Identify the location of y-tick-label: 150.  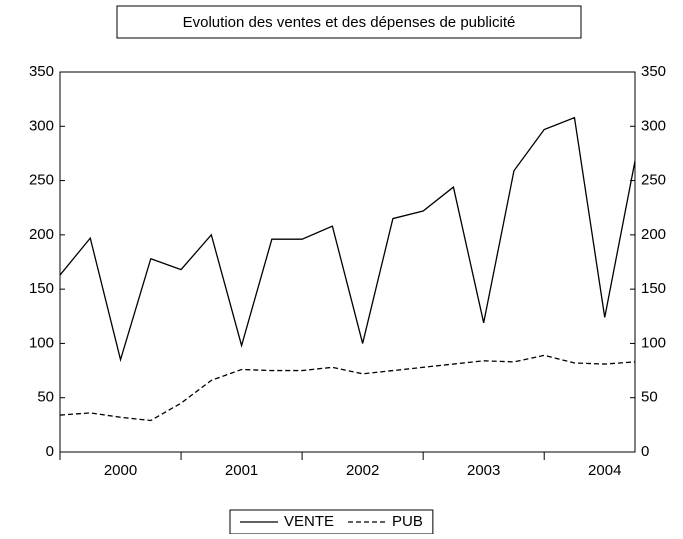
(41, 288).